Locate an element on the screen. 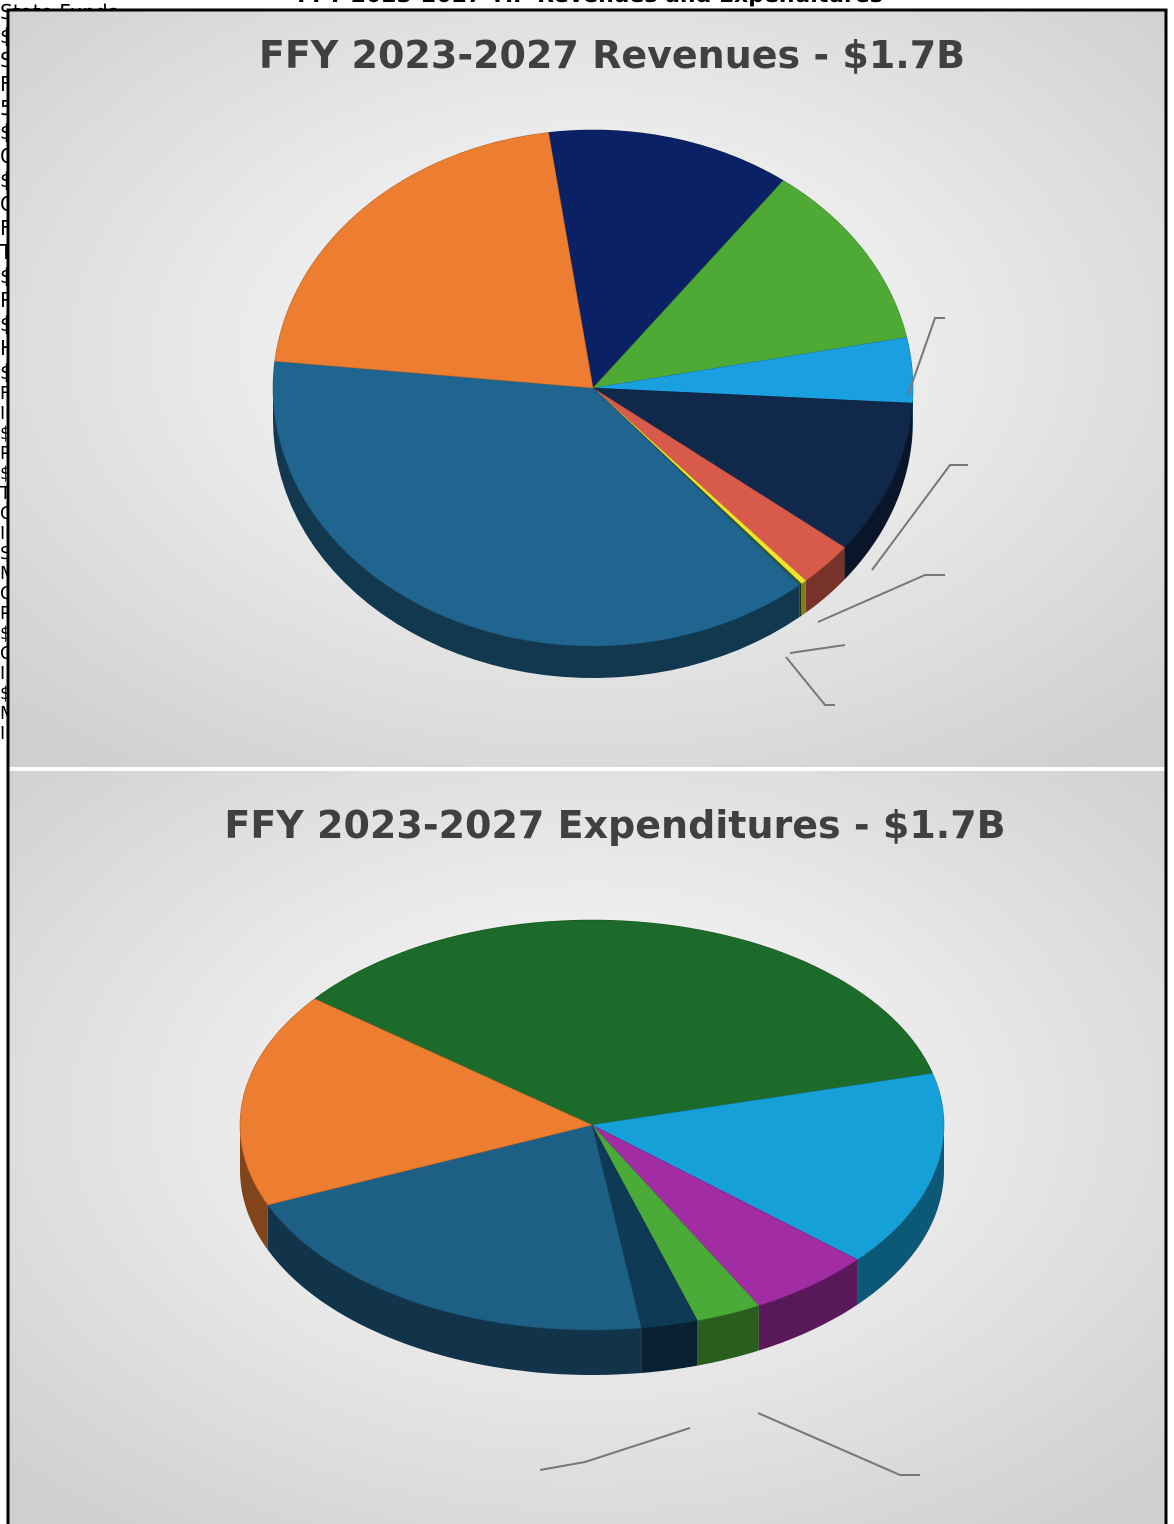 The width and height of the screenshot is (1174, 1524). chart-title: FFY 2023-2027 Expenditures - $1.7B is located at coordinates (614, 825).